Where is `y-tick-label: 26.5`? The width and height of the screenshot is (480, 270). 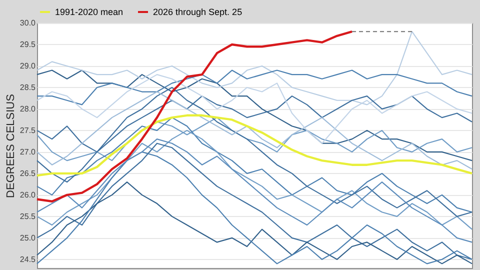
y-tick-label: 26.5 is located at coordinates (28, 173).